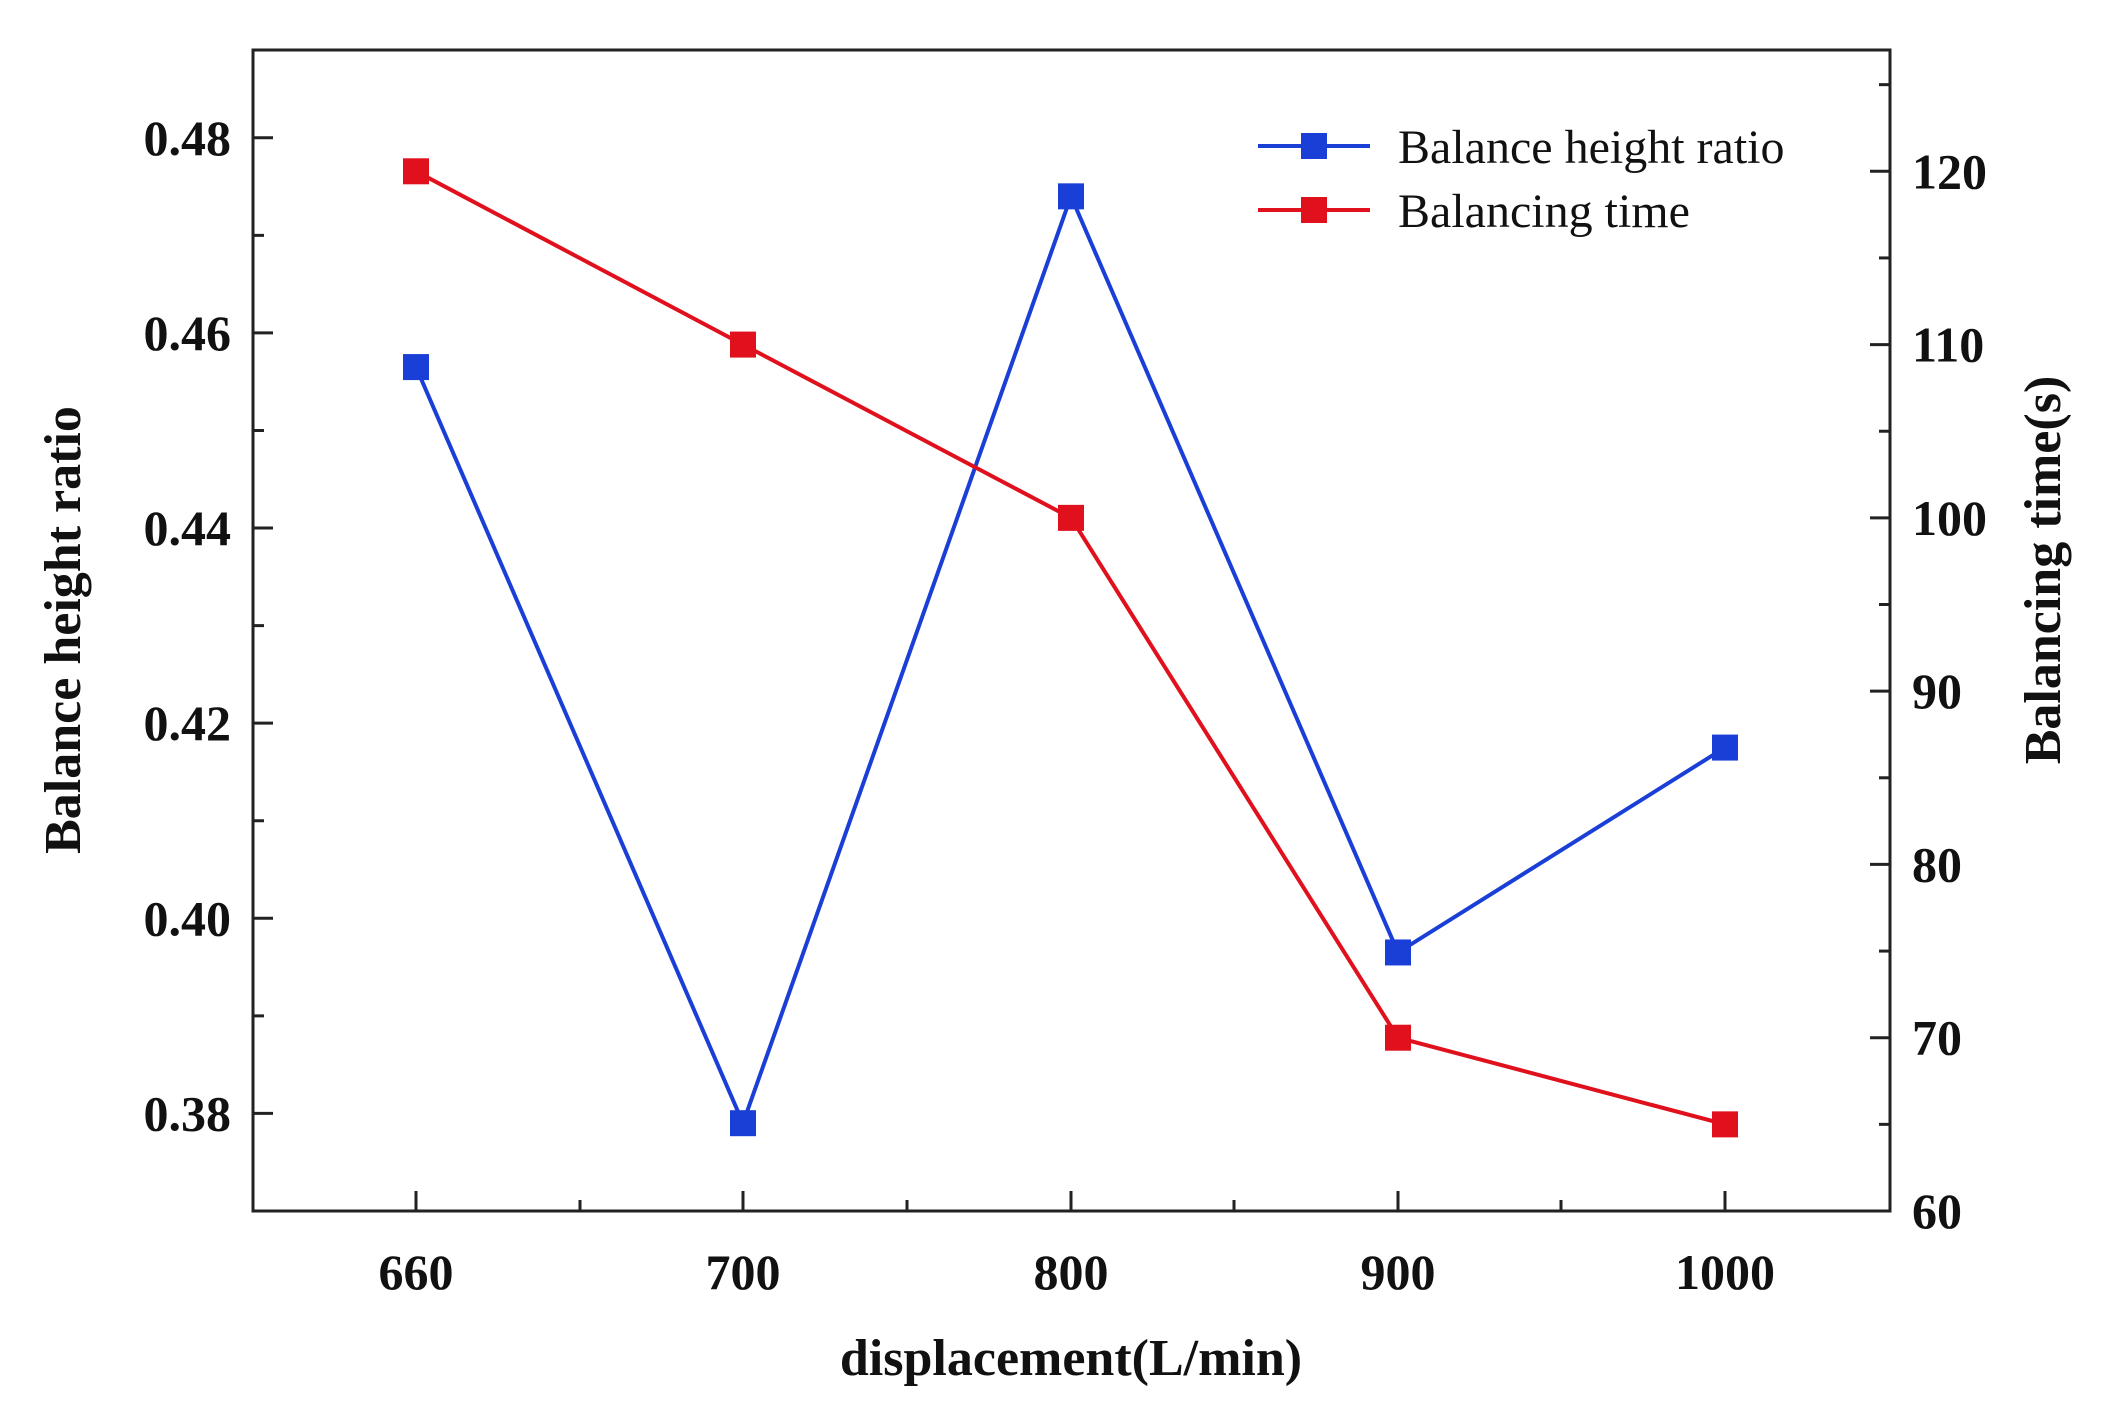 Image resolution: width=2125 pixels, height=1428 pixels. Describe the element at coordinates (188, 723) in the screenshot. I see `y-left-tick-label: 0.42` at that location.